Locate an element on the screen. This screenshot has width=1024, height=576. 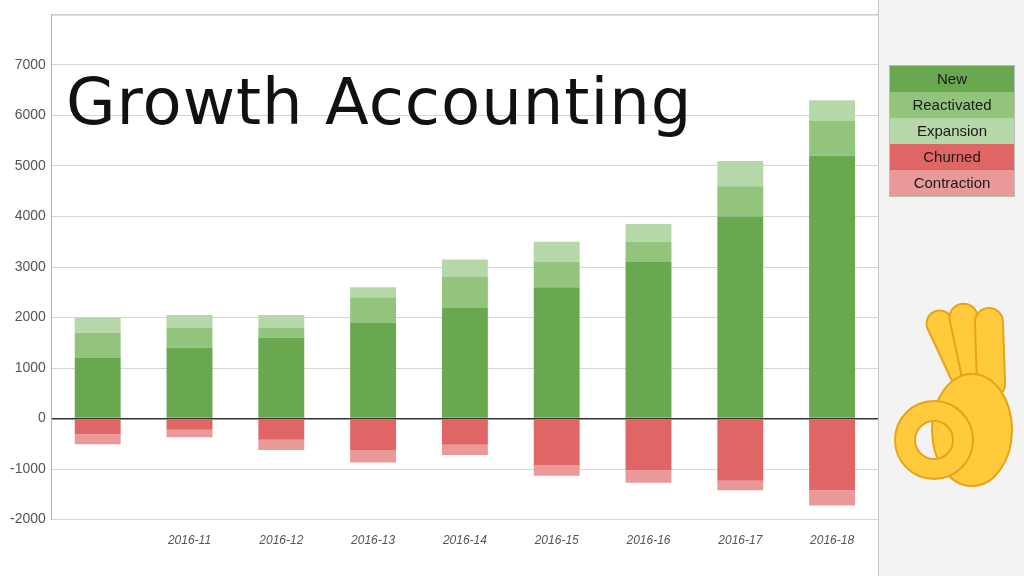
text: Contraction is located at coordinates (952, 183).